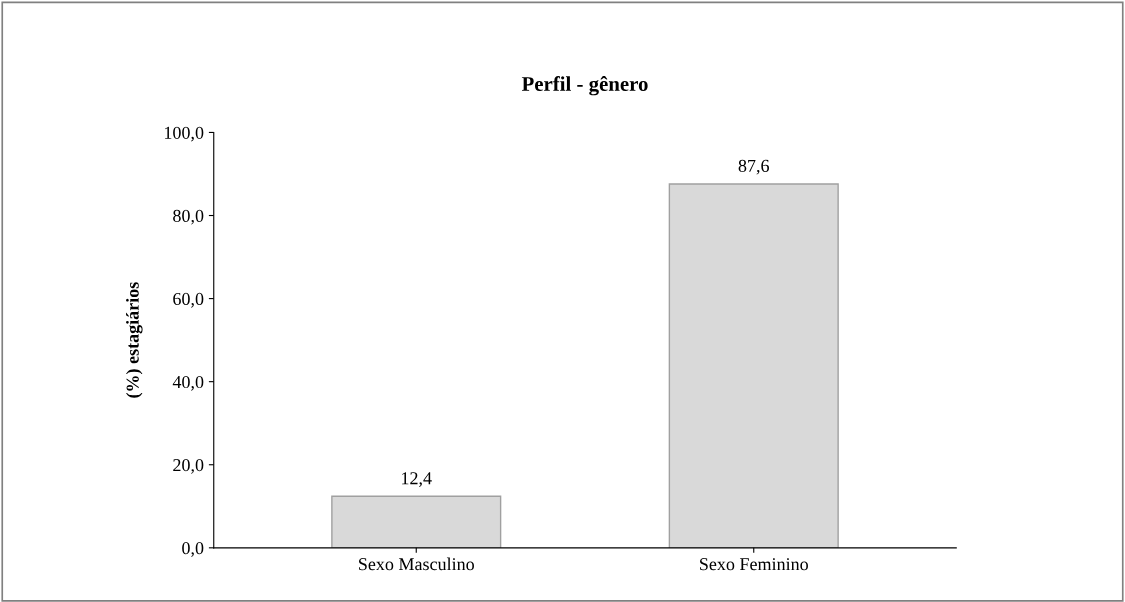  What do you see at coordinates (188, 383) in the screenshot?
I see `y-tick-label: 40,0` at bounding box center [188, 383].